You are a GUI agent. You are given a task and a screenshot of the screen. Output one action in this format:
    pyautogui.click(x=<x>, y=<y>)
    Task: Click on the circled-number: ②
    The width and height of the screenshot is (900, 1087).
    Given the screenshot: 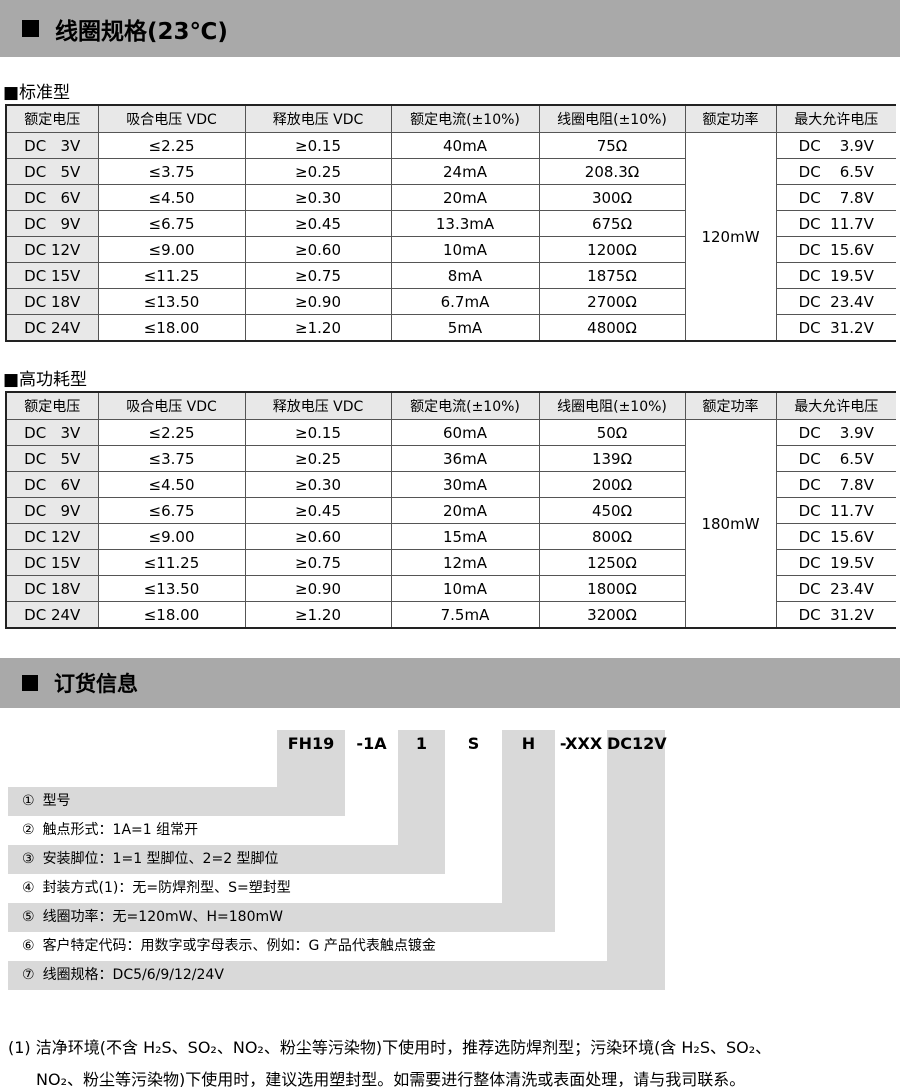 What is the action you would take?
    pyautogui.click(x=28, y=830)
    